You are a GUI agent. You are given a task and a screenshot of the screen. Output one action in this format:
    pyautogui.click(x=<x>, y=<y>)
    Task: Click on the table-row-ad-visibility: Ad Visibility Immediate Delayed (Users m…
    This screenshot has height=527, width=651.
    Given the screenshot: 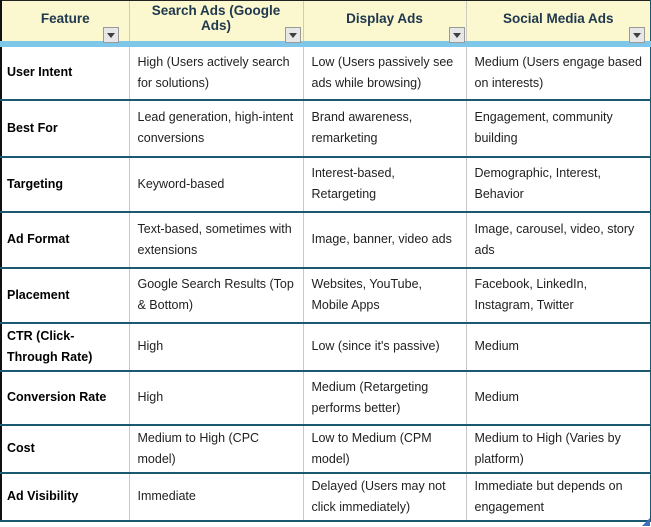 What is the action you would take?
    pyautogui.click(x=325, y=497)
    